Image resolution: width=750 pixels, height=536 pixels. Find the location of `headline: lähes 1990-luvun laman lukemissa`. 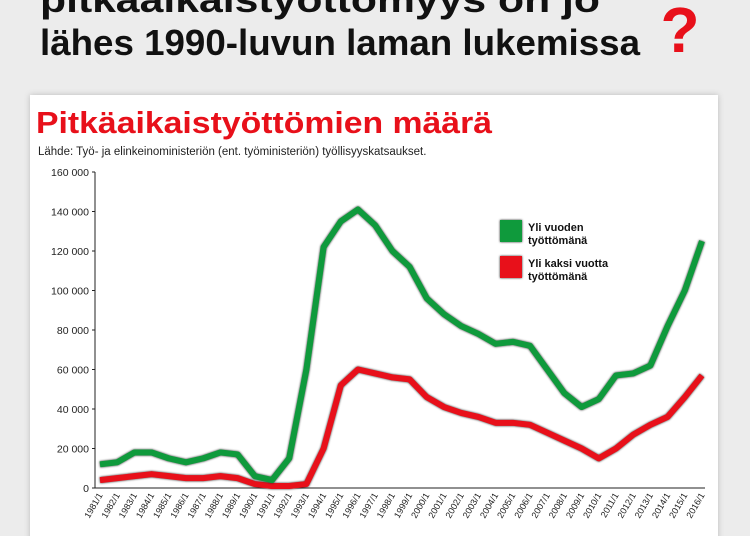

headline: lähes 1990-luvun laman lukemissa is located at coordinates (340, 42).